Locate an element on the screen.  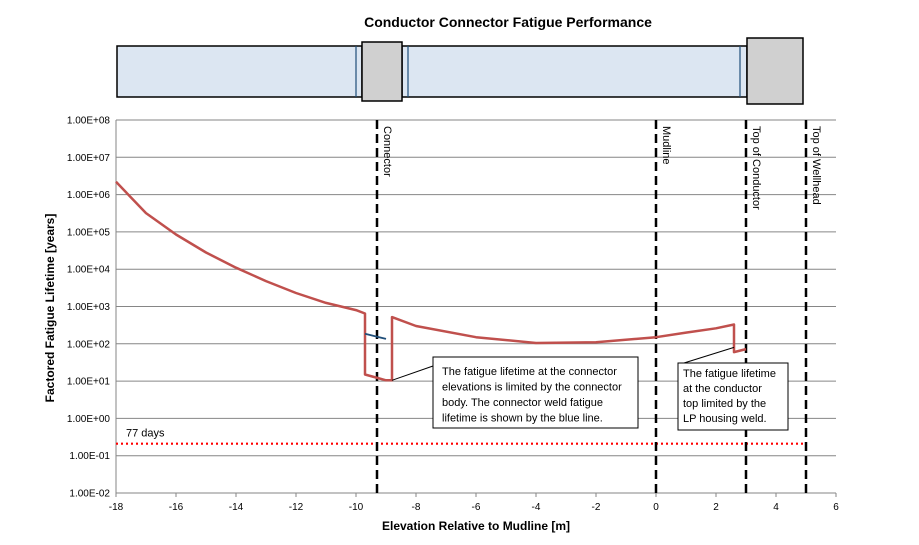
callout-text: lifetime is shown by the blue line. is located at coordinates (522, 419).